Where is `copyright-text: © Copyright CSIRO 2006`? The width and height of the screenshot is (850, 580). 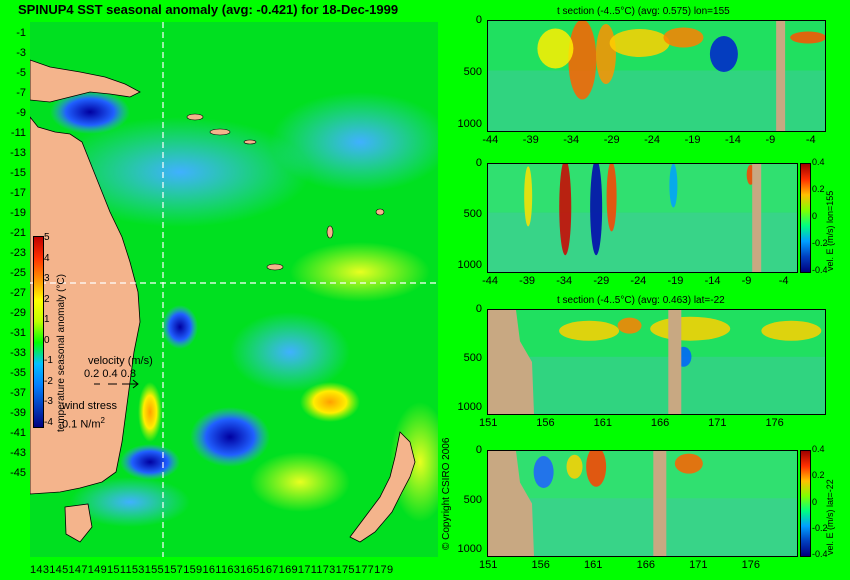
copyright-text: © Copyright CSIRO 2006 is located at coordinates (446, 493).